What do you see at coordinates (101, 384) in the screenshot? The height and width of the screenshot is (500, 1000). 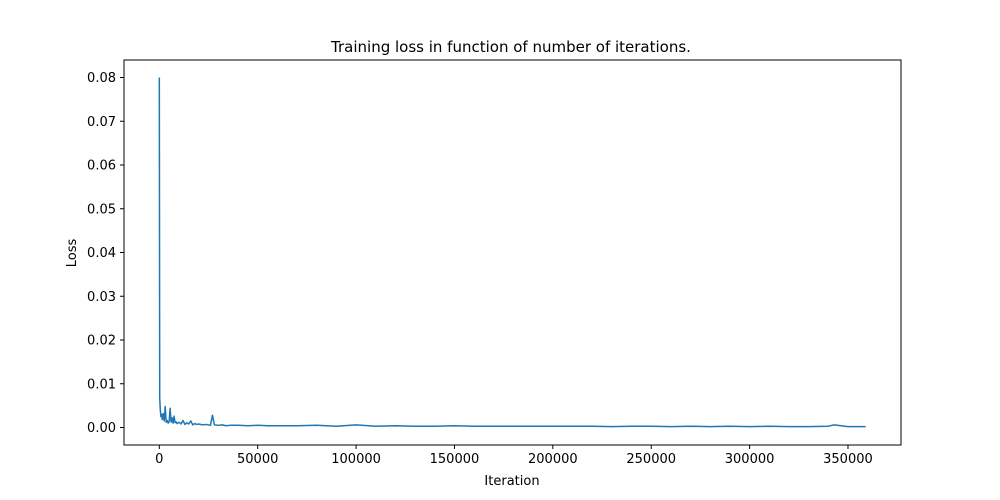 I see `y-tick-label: 0.01` at bounding box center [101, 384].